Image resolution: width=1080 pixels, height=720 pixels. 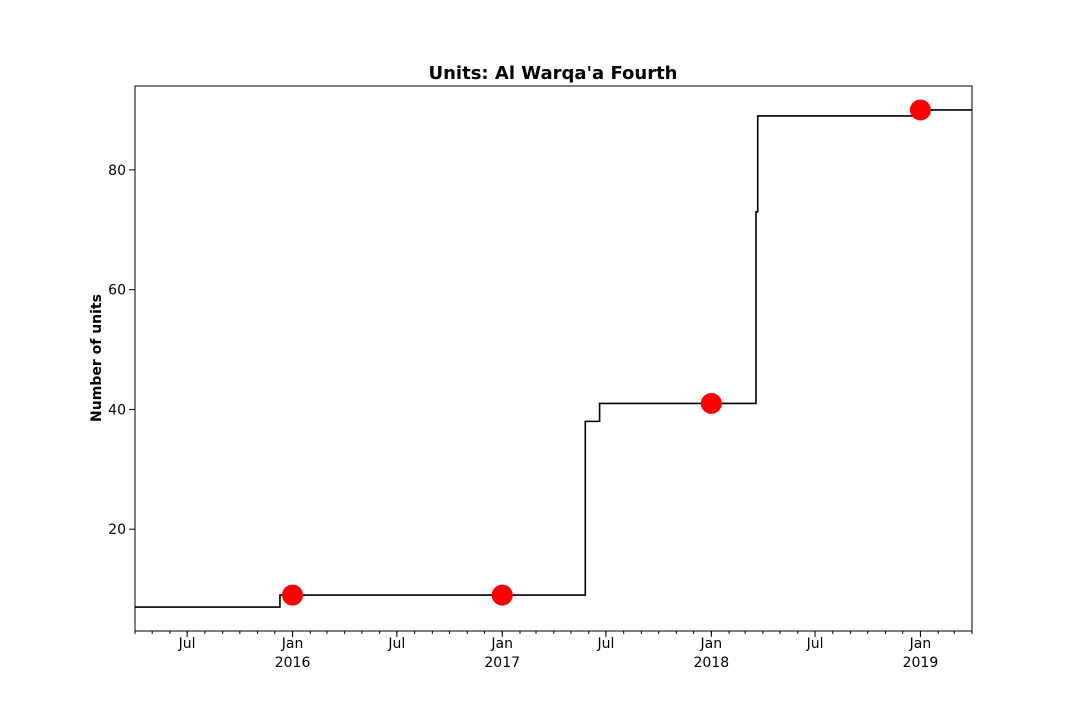 What do you see at coordinates (502, 663) in the screenshot?
I see `x-tick-year-label: 2017` at bounding box center [502, 663].